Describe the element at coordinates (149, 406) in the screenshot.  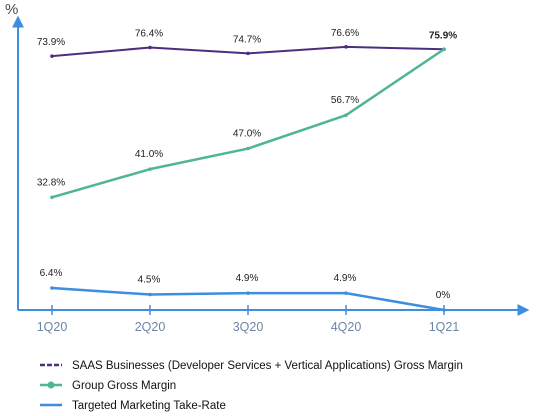
I see `legend-label: Targeted Marketing Take-Rate` at that location.